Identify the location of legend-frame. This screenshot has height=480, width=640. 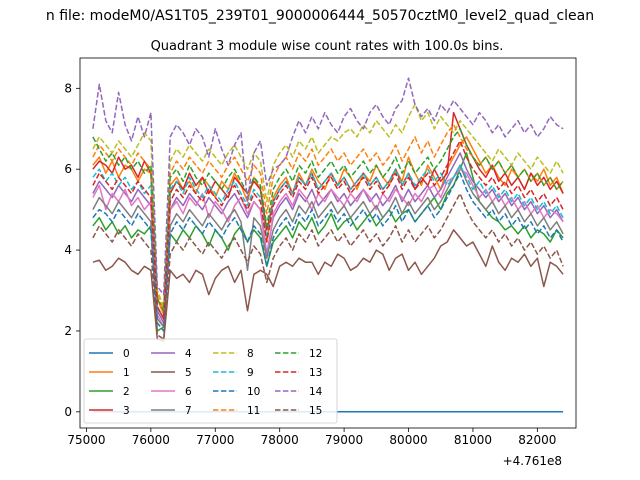
(210, 381).